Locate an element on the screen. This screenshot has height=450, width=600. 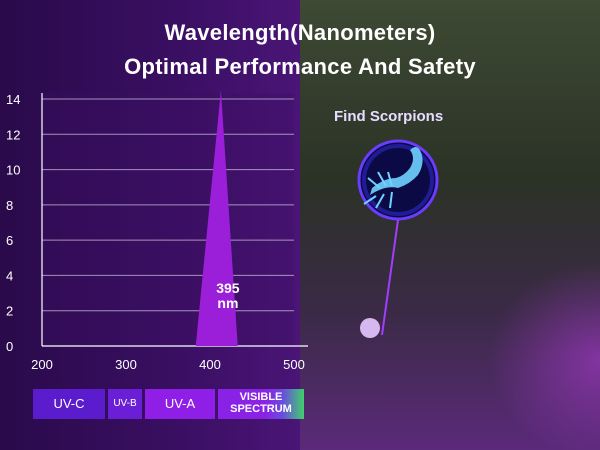
band-uv-a: UV-A is located at coordinates (180, 404).